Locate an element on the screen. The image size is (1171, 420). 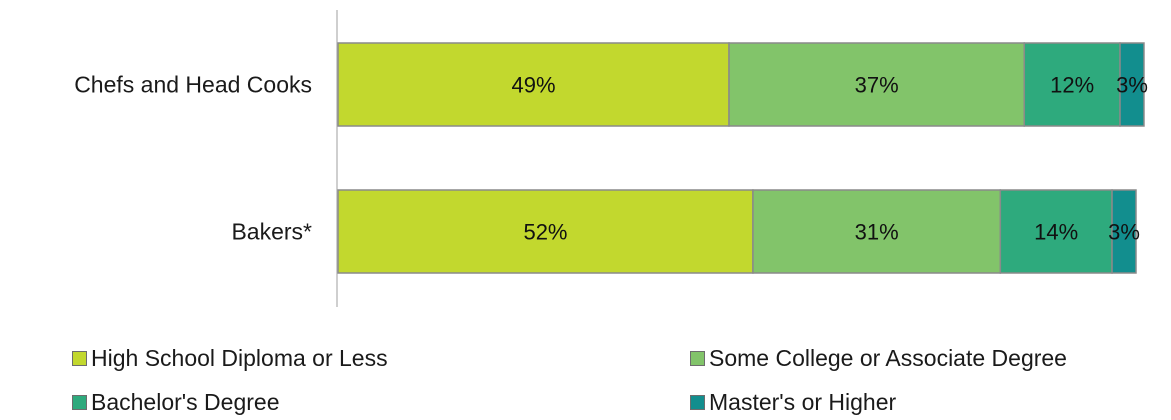
bar-chefs-and-head-cooks-high-school-diploma-or-less is located at coordinates (533, 84).